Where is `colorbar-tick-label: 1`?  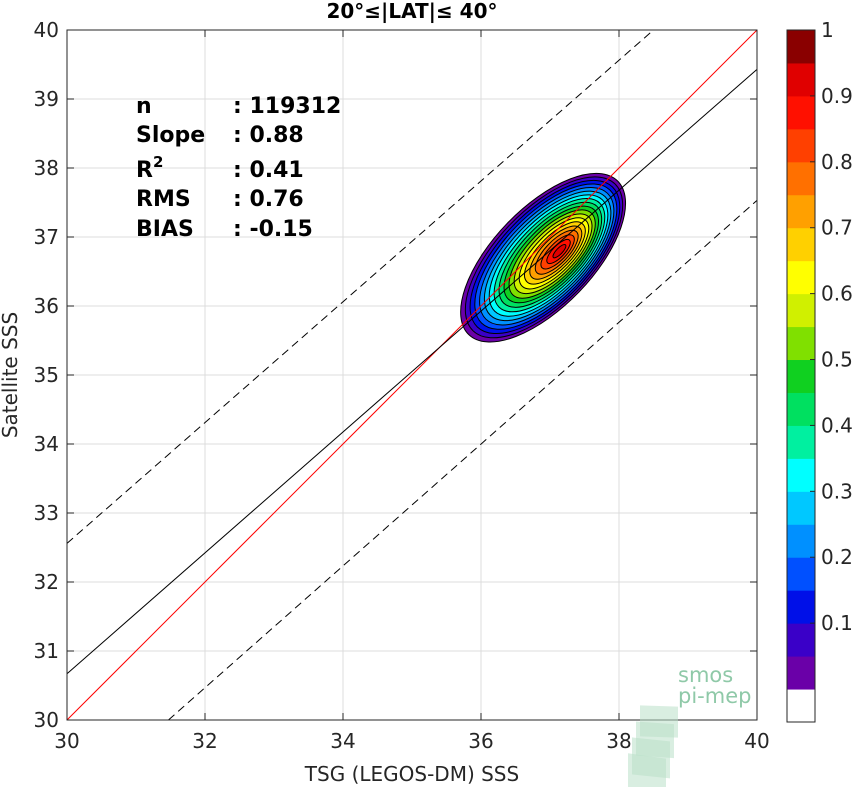
colorbar-tick-label: 1 is located at coordinates (827, 30).